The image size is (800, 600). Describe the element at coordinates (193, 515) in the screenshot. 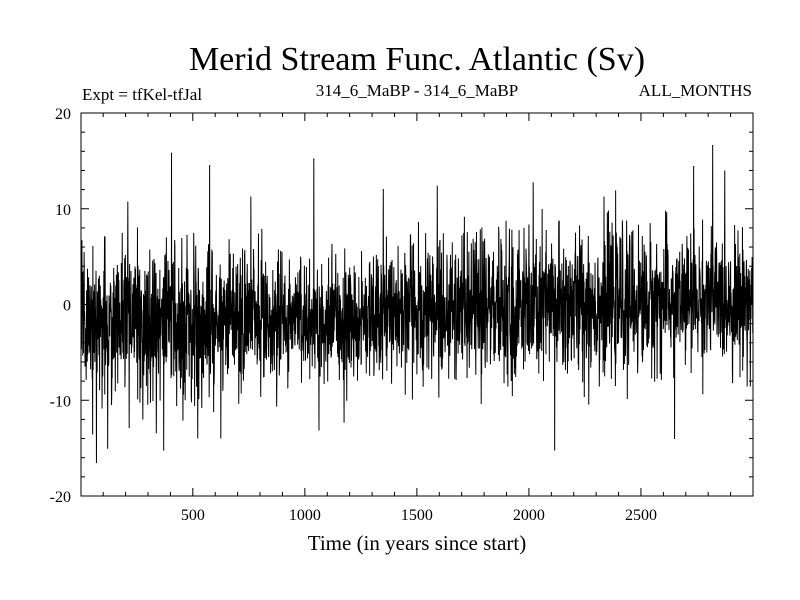

I see `x-tick-label: 500` at that location.